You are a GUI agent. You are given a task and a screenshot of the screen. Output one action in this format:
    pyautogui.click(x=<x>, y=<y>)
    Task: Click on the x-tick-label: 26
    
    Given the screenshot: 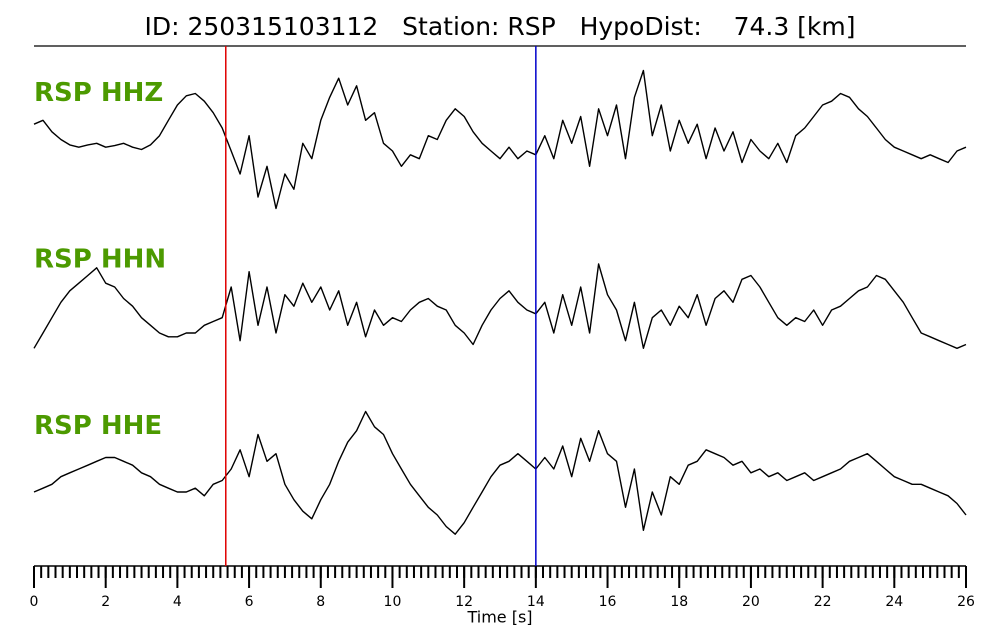 What is the action you would take?
    pyautogui.click(x=966, y=602)
    